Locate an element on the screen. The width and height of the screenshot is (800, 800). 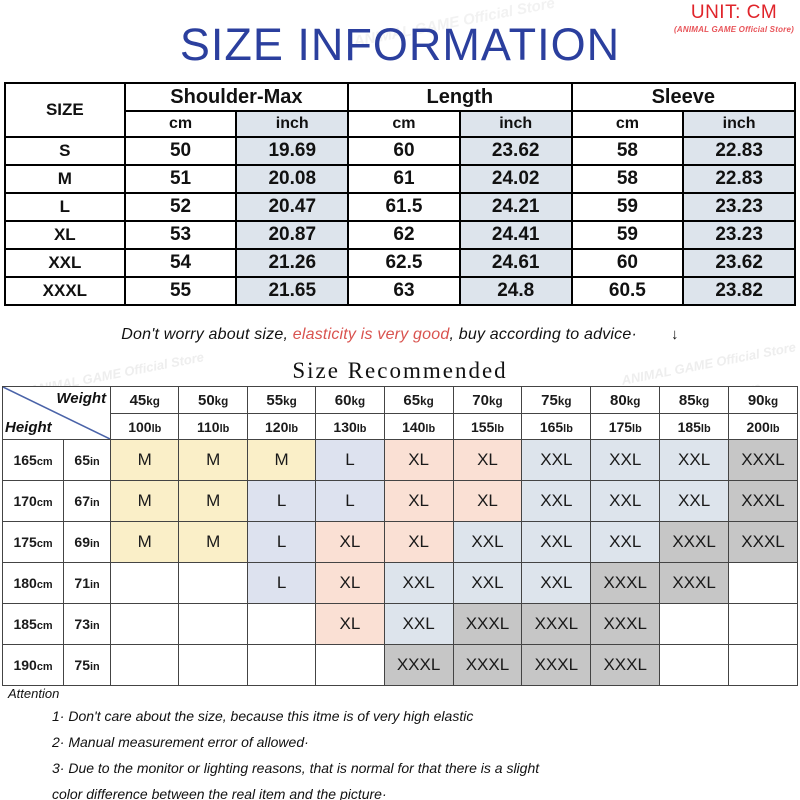
table-row: L 52 20.47 61.5 24.21 59 23.23 is located at coordinates (400, 207).